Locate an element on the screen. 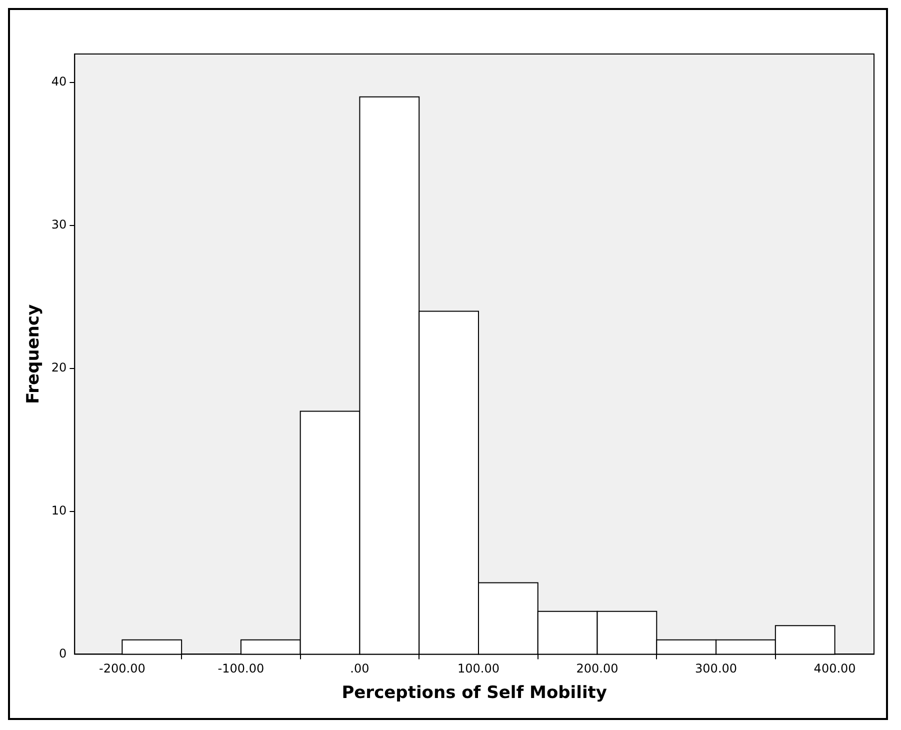 The height and width of the screenshot is (730, 901). y-tick-label: 0 is located at coordinates (63, 653).